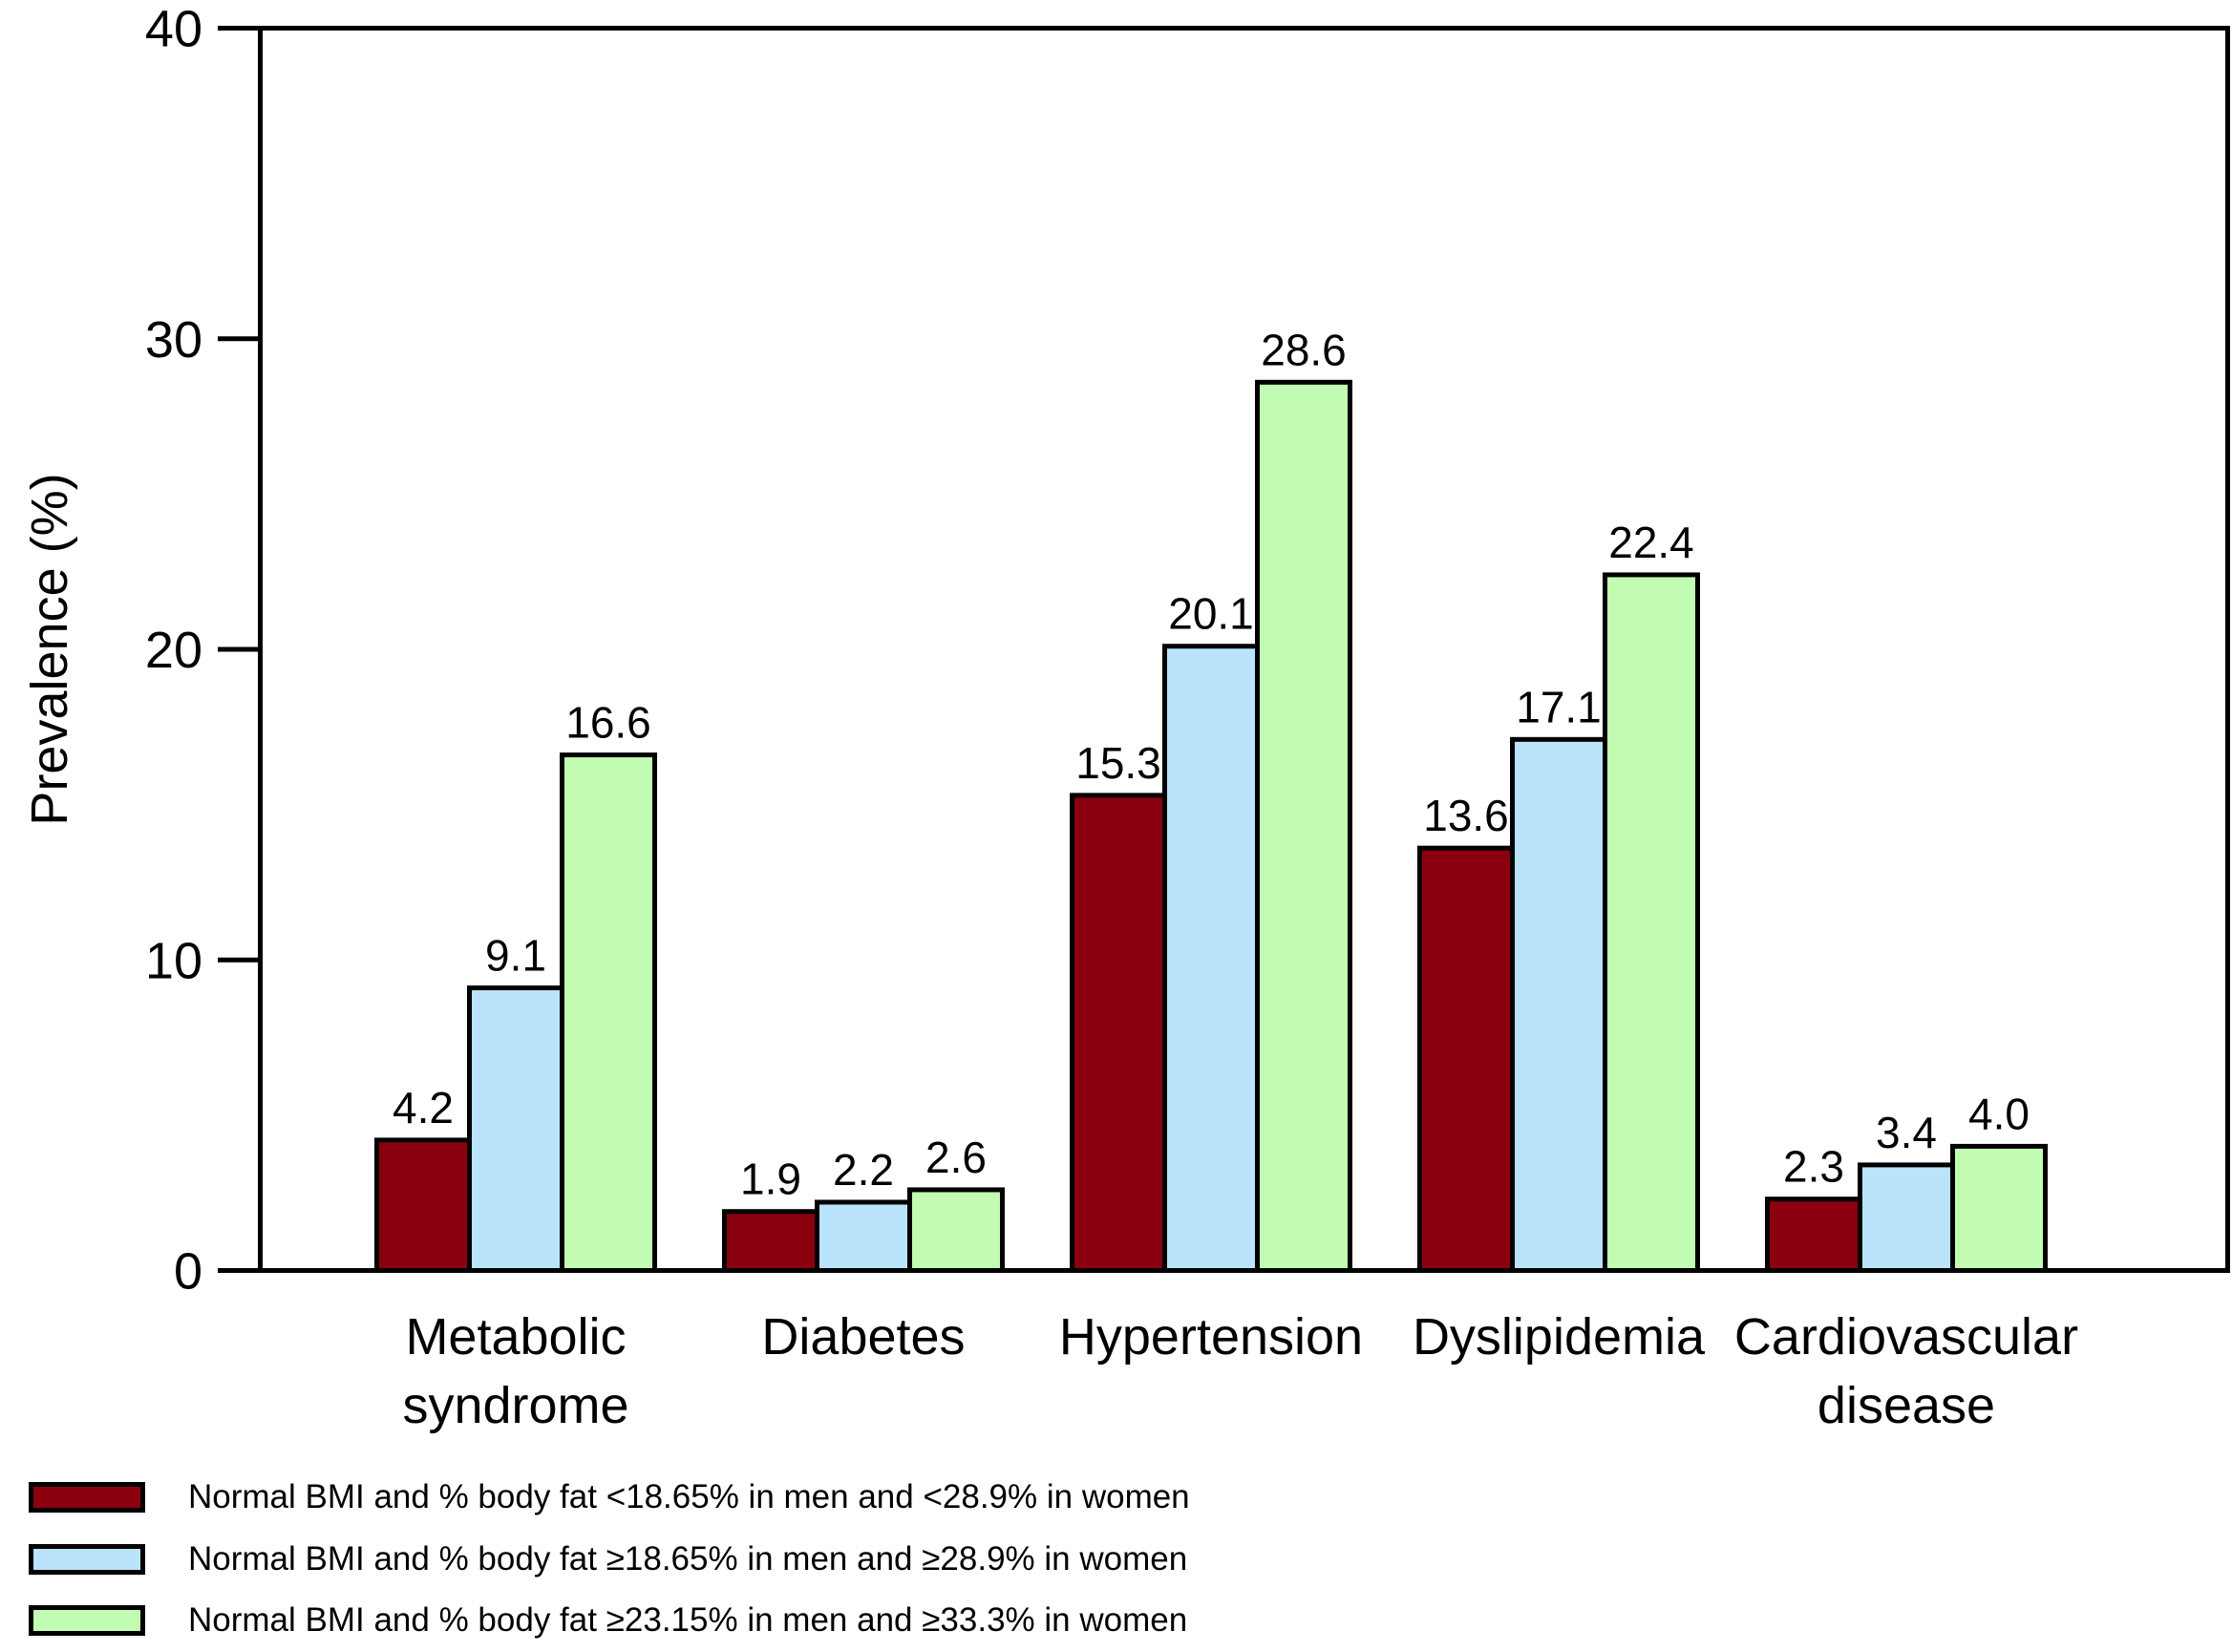 This screenshot has height=1652, width=2232. Describe the element at coordinates (608, 1012) in the screenshot. I see `bar-series3-cat1` at that location.